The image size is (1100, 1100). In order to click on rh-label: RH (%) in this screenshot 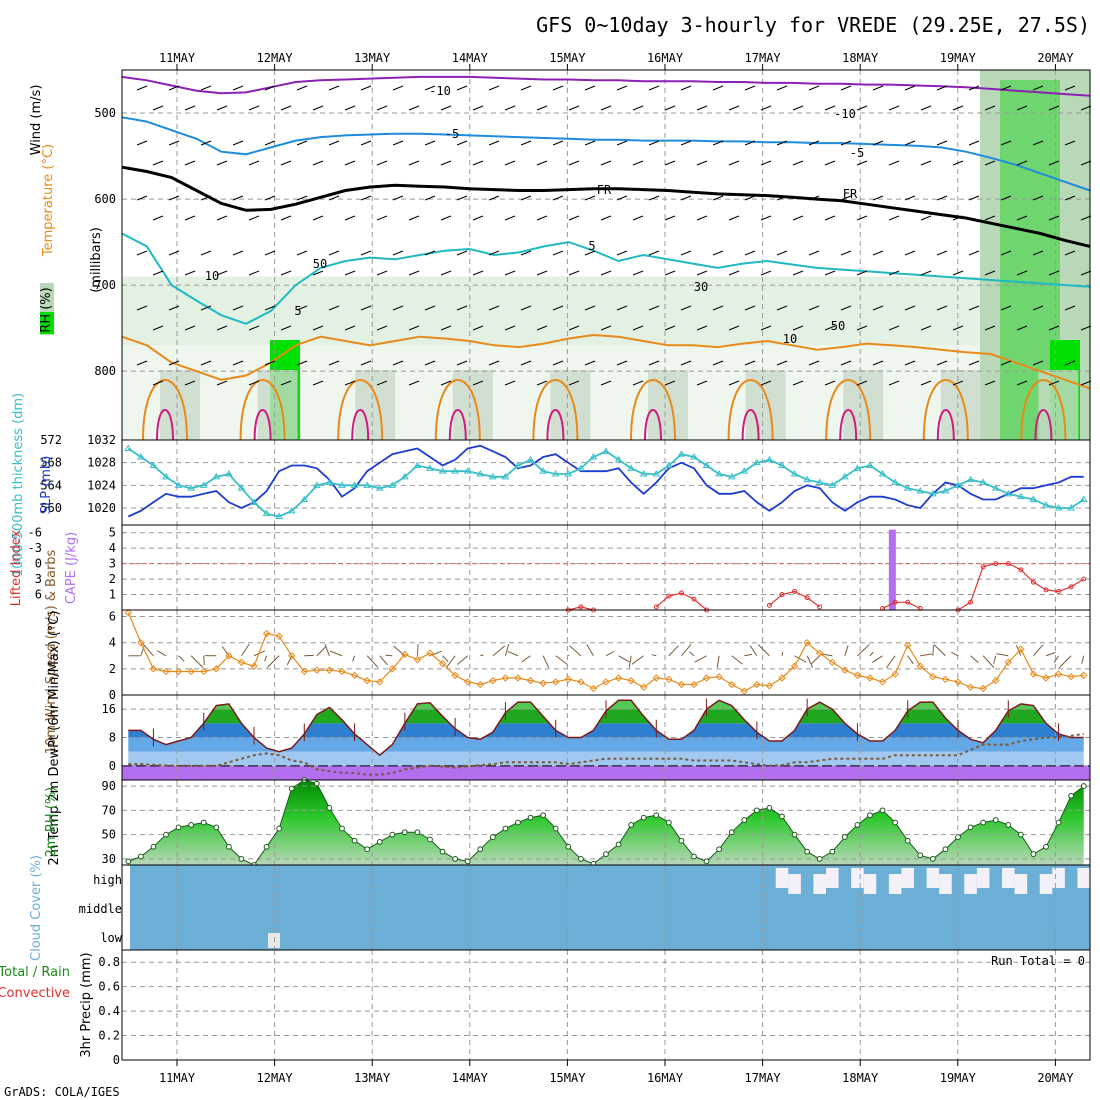, I will do `click(46, 309)`.